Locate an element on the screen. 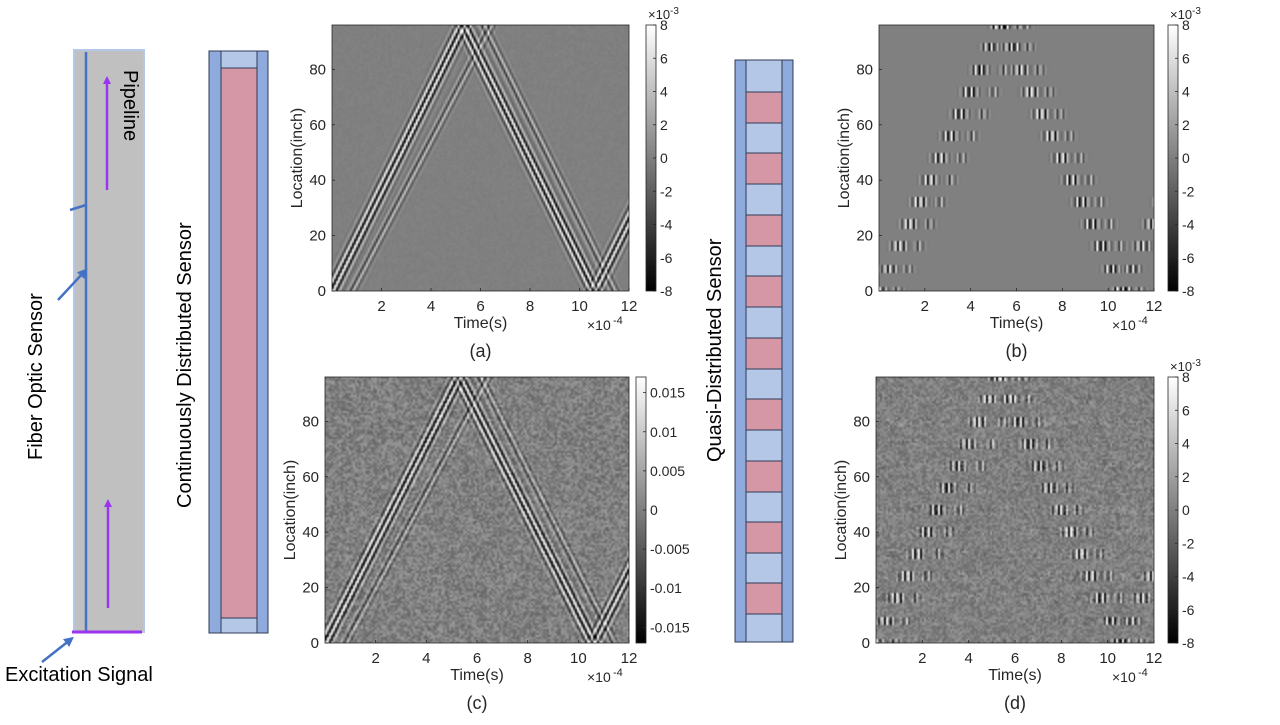  heatmap-image is located at coordinates (477, 510).